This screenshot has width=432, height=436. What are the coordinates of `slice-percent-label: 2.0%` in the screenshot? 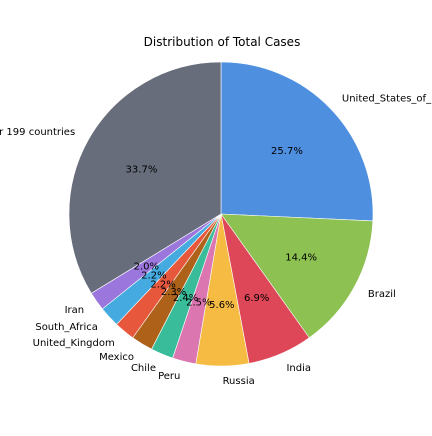 It's located at (146, 266).